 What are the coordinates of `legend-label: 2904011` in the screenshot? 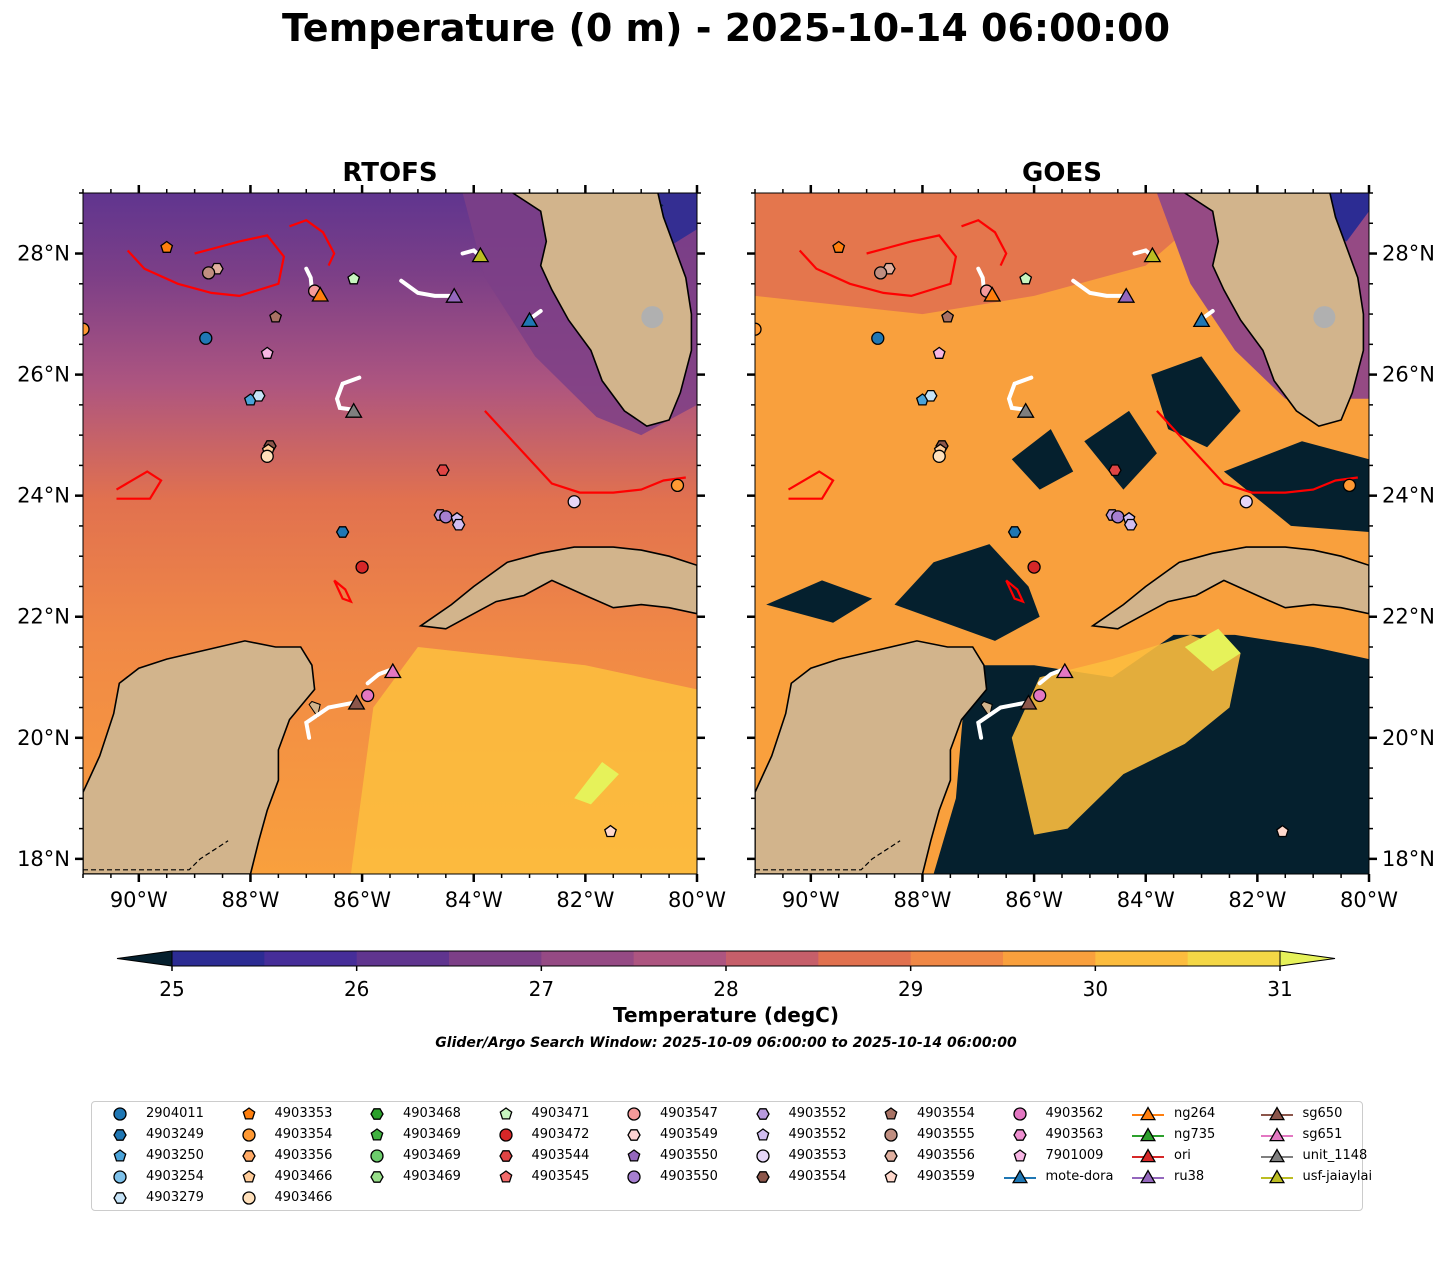 It's located at (175, 1113).